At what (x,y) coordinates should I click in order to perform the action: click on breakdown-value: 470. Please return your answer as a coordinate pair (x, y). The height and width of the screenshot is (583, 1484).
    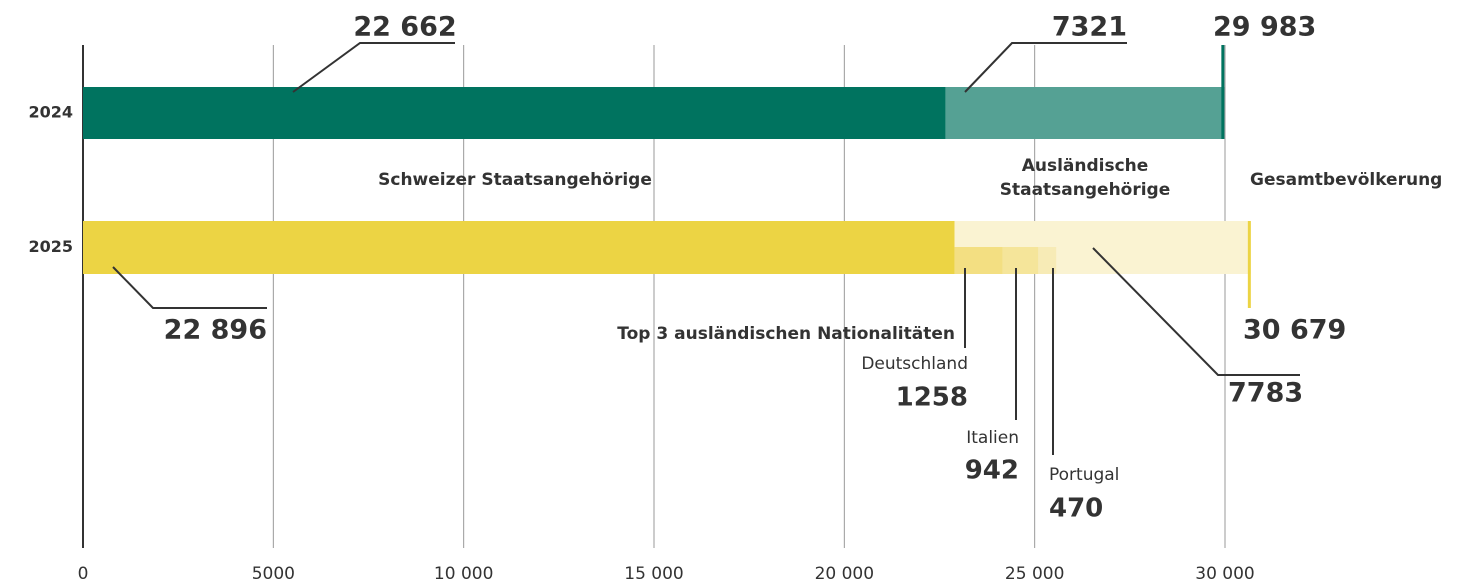
    Looking at the image, I should click on (1076, 509).